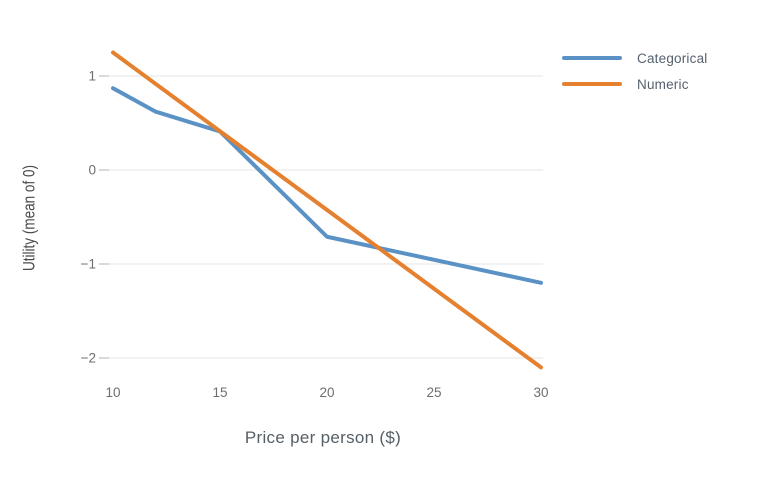 The height and width of the screenshot is (480, 780). Describe the element at coordinates (433, 392) in the screenshot. I see `x-tick-label-25: 25` at that location.